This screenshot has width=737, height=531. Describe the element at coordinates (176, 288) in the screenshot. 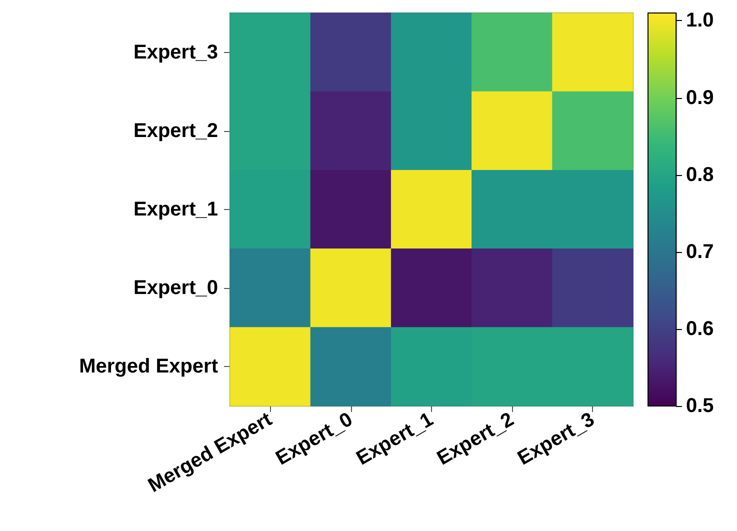

I see `y-tick-label: Expert_0` at that location.